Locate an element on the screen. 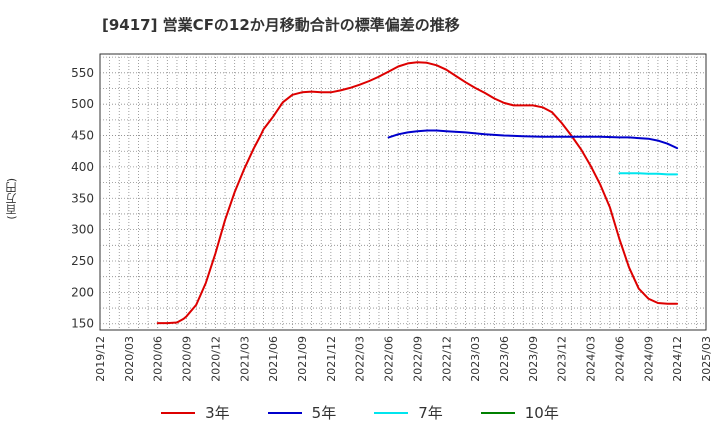 This screenshot has height=440, width=720. legend-item: 5年 is located at coordinates (302, 412).